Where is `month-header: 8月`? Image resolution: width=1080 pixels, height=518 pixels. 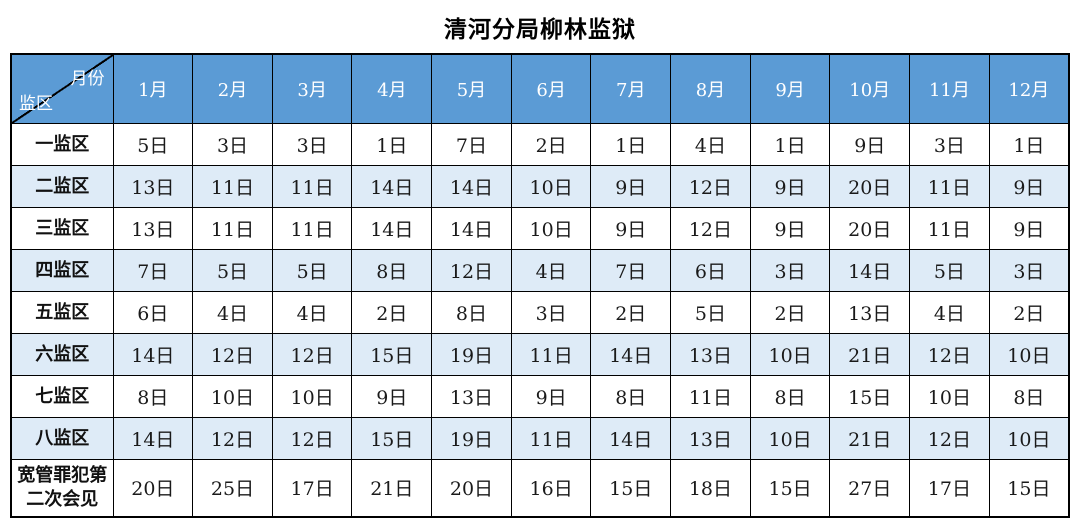 month-header: 8月 is located at coordinates (710, 88).